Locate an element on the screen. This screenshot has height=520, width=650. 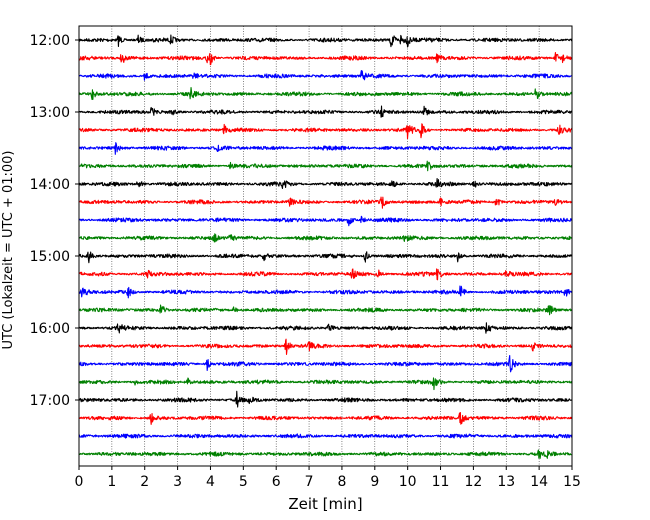
x-axis-label: Zeit [min] is located at coordinates (325, 504).